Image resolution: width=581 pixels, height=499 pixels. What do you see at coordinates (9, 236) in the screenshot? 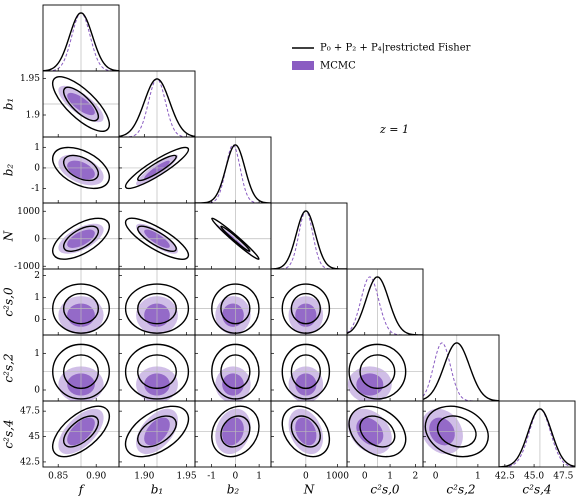
I see `y-axis-label: N` at bounding box center [9, 236].